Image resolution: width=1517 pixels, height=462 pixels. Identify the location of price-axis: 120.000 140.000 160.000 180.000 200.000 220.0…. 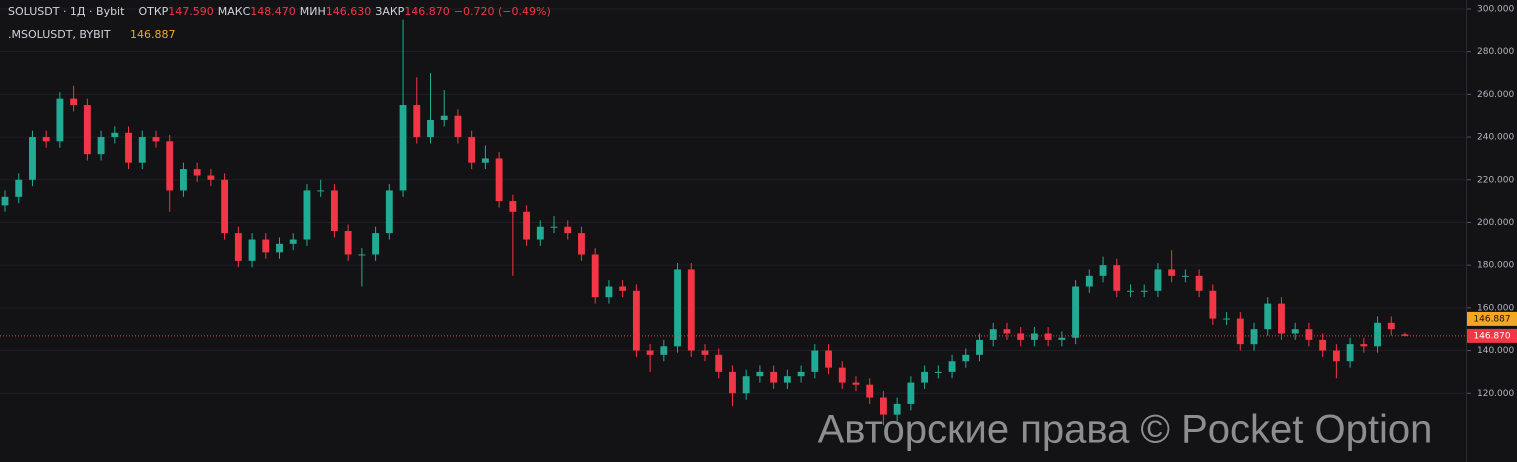
(1492, 201).